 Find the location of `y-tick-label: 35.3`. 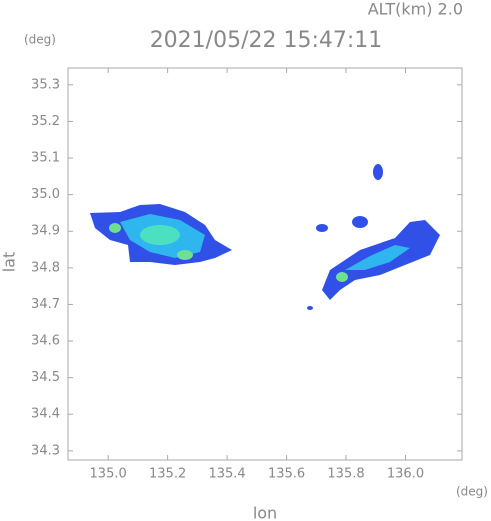

y-tick-label: 35.3 is located at coordinates (45, 84).